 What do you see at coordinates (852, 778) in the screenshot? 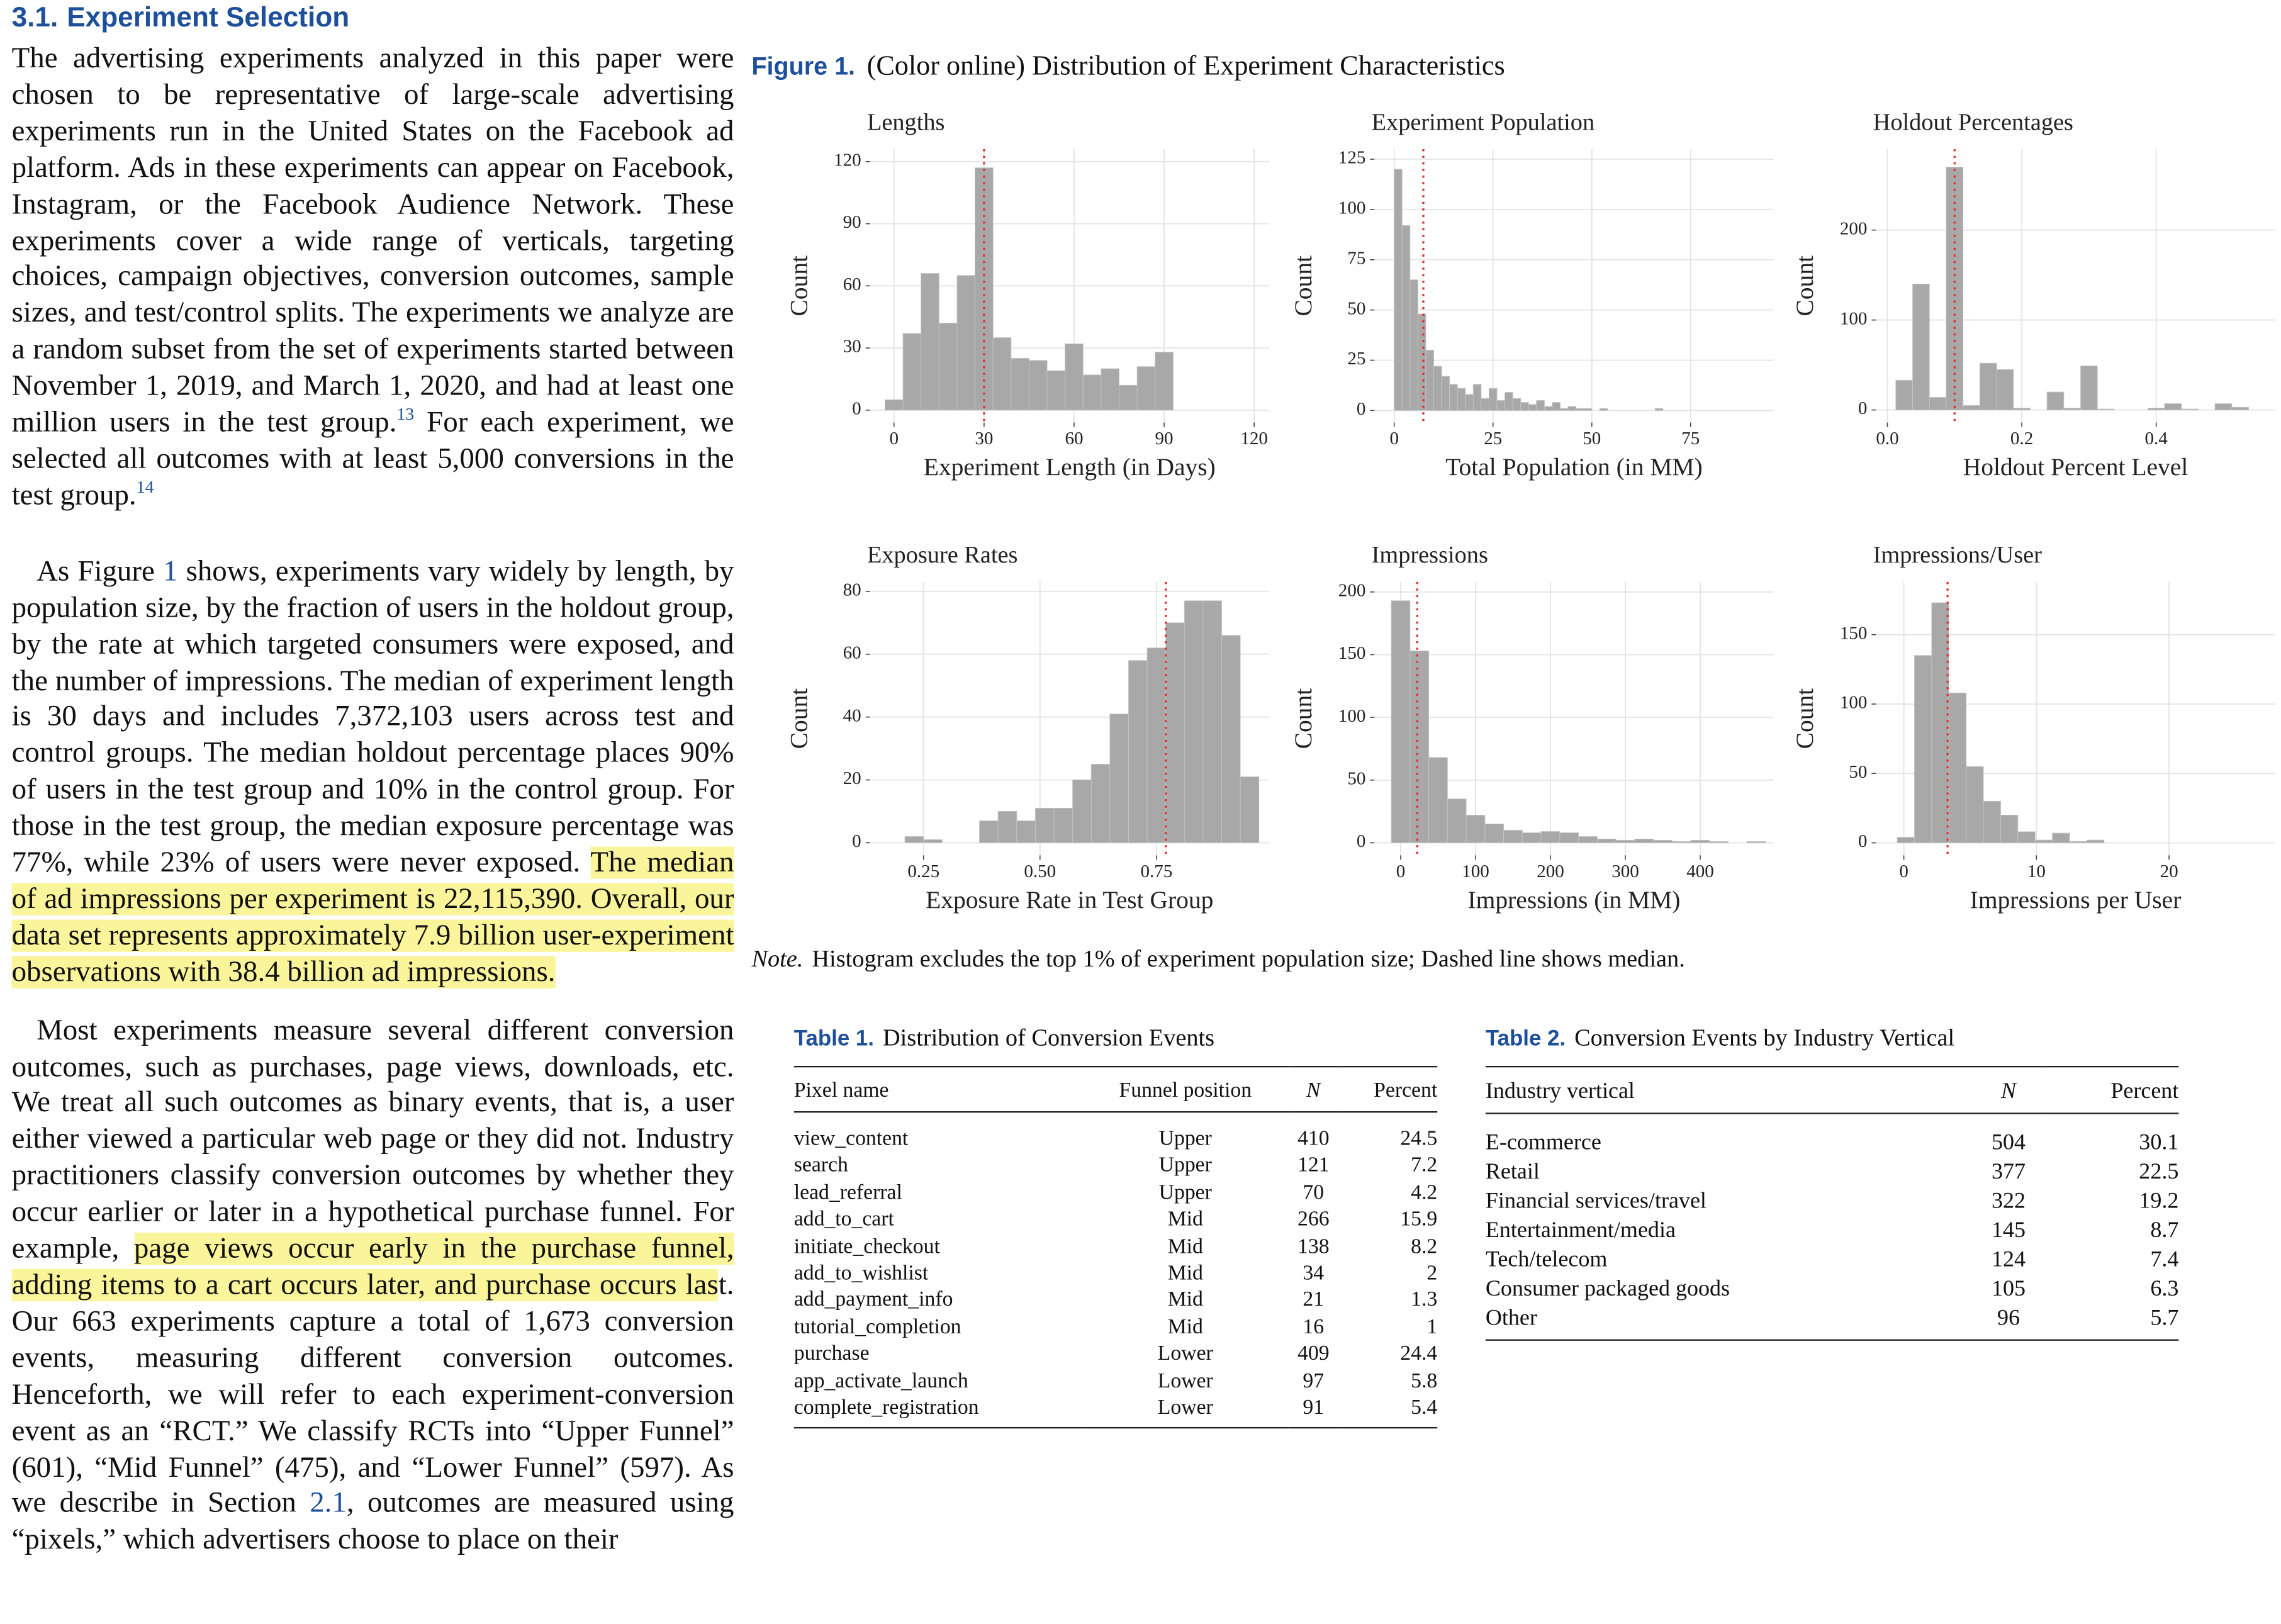
I see `y-tick-label: 20` at bounding box center [852, 778].